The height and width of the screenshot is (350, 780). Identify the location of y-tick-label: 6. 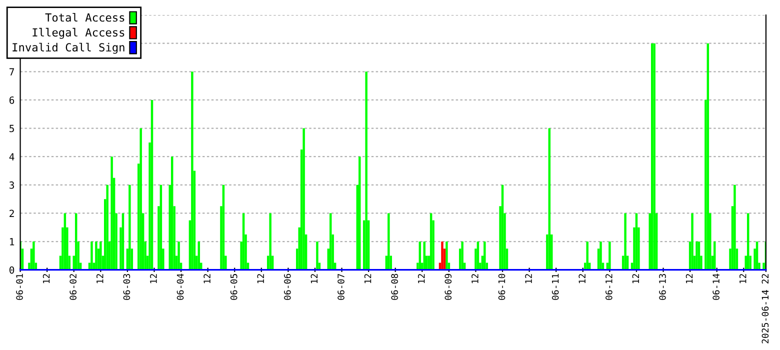
(12, 100).